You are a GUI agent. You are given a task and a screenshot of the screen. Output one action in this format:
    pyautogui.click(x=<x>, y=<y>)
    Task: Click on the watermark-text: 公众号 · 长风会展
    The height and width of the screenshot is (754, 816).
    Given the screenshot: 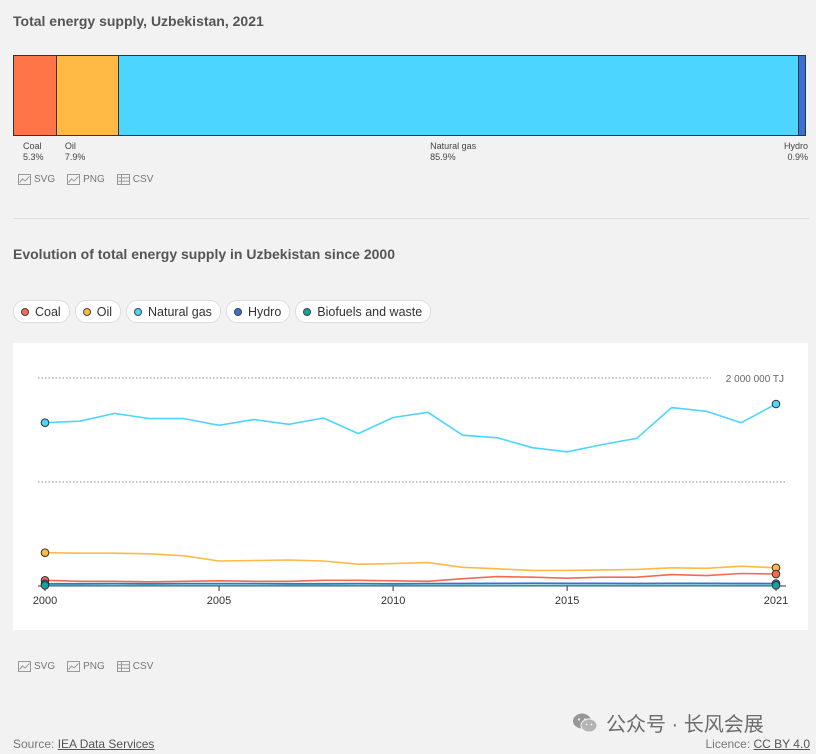 What is the action you would take?
    pyautogui.click(x=685, y=725)
    